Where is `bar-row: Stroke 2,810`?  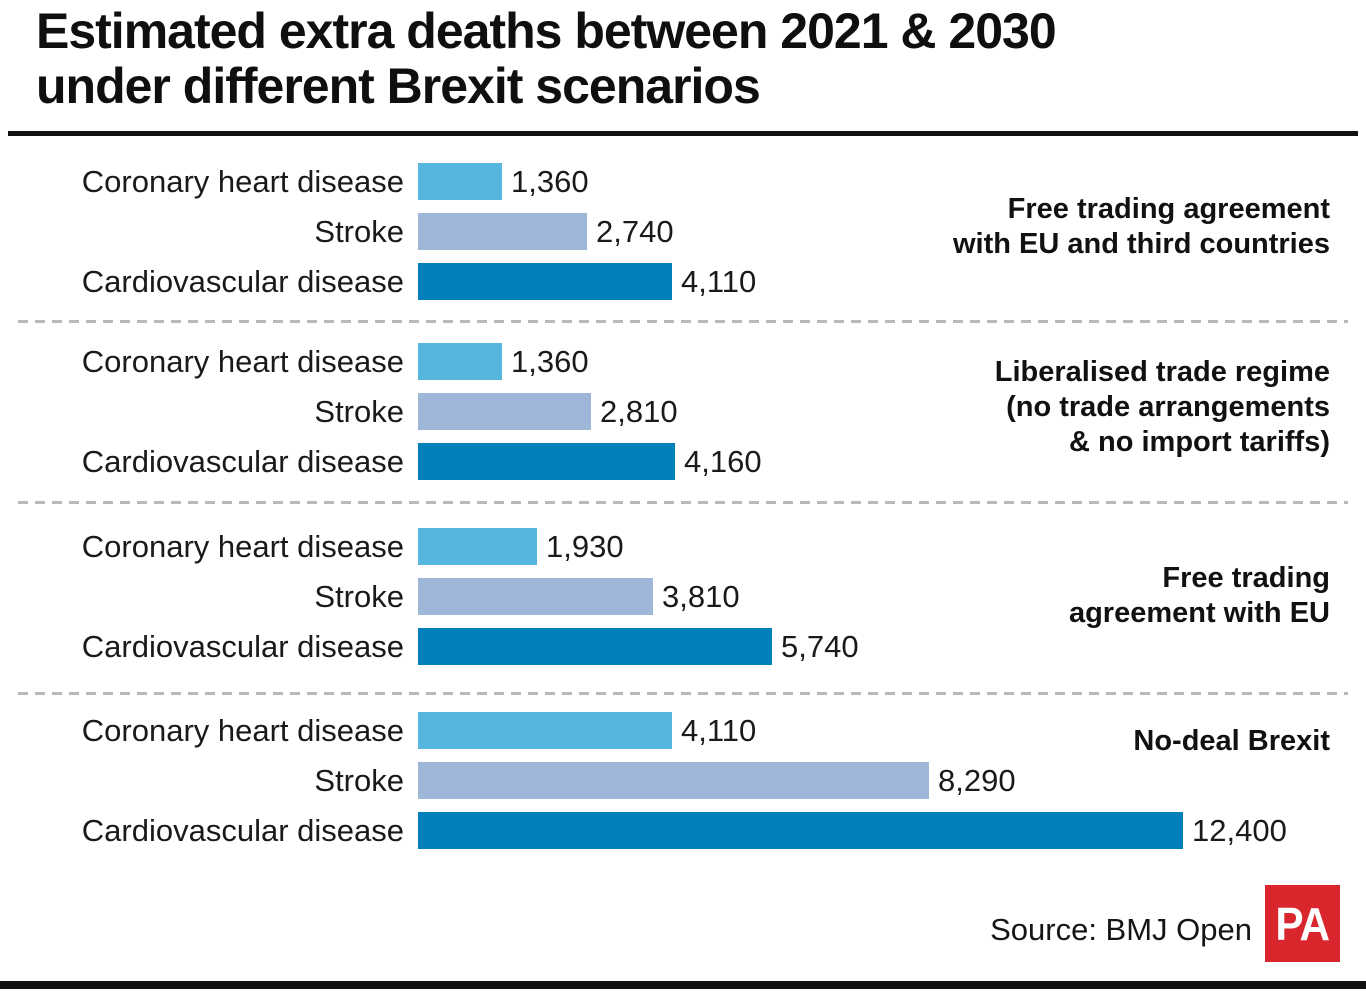 bar-row: Stroke 2,810 is located at coordinates (683, 411).